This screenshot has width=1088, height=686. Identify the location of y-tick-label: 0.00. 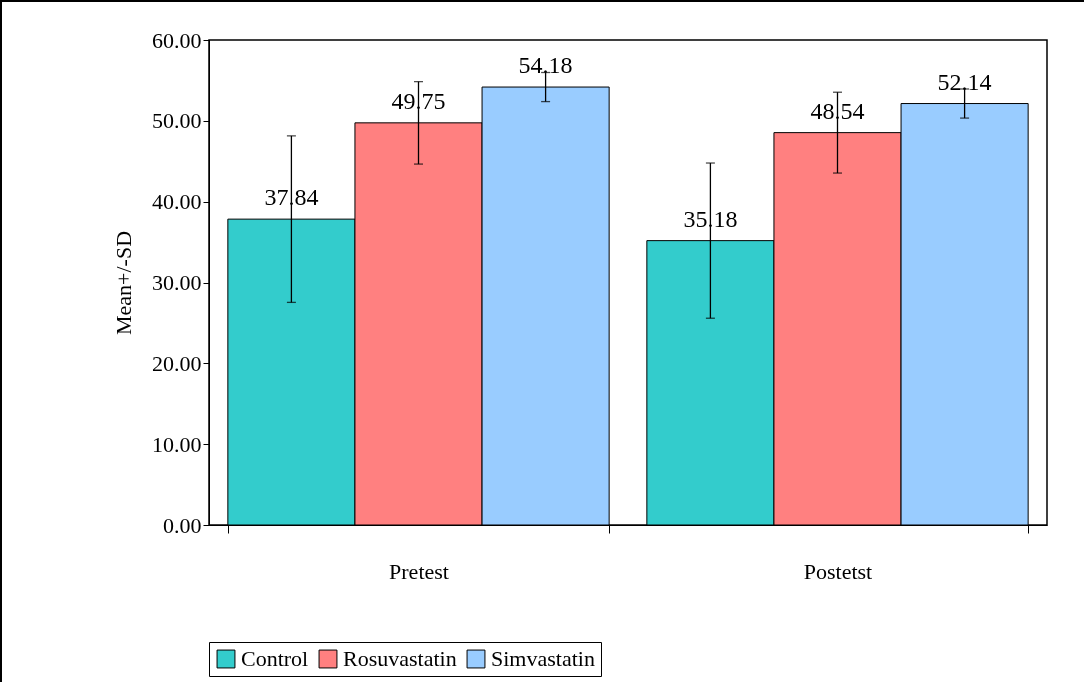
(182, 525).